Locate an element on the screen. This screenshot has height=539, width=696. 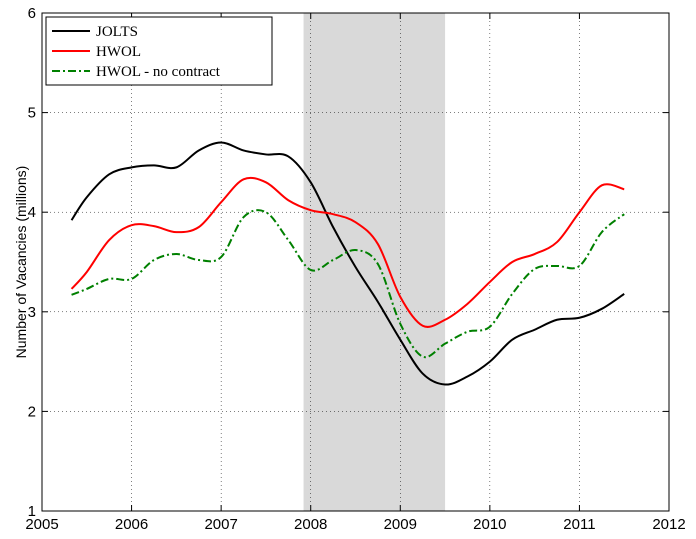
x-tick-label: 2011 is located at coordinates (579, 524).